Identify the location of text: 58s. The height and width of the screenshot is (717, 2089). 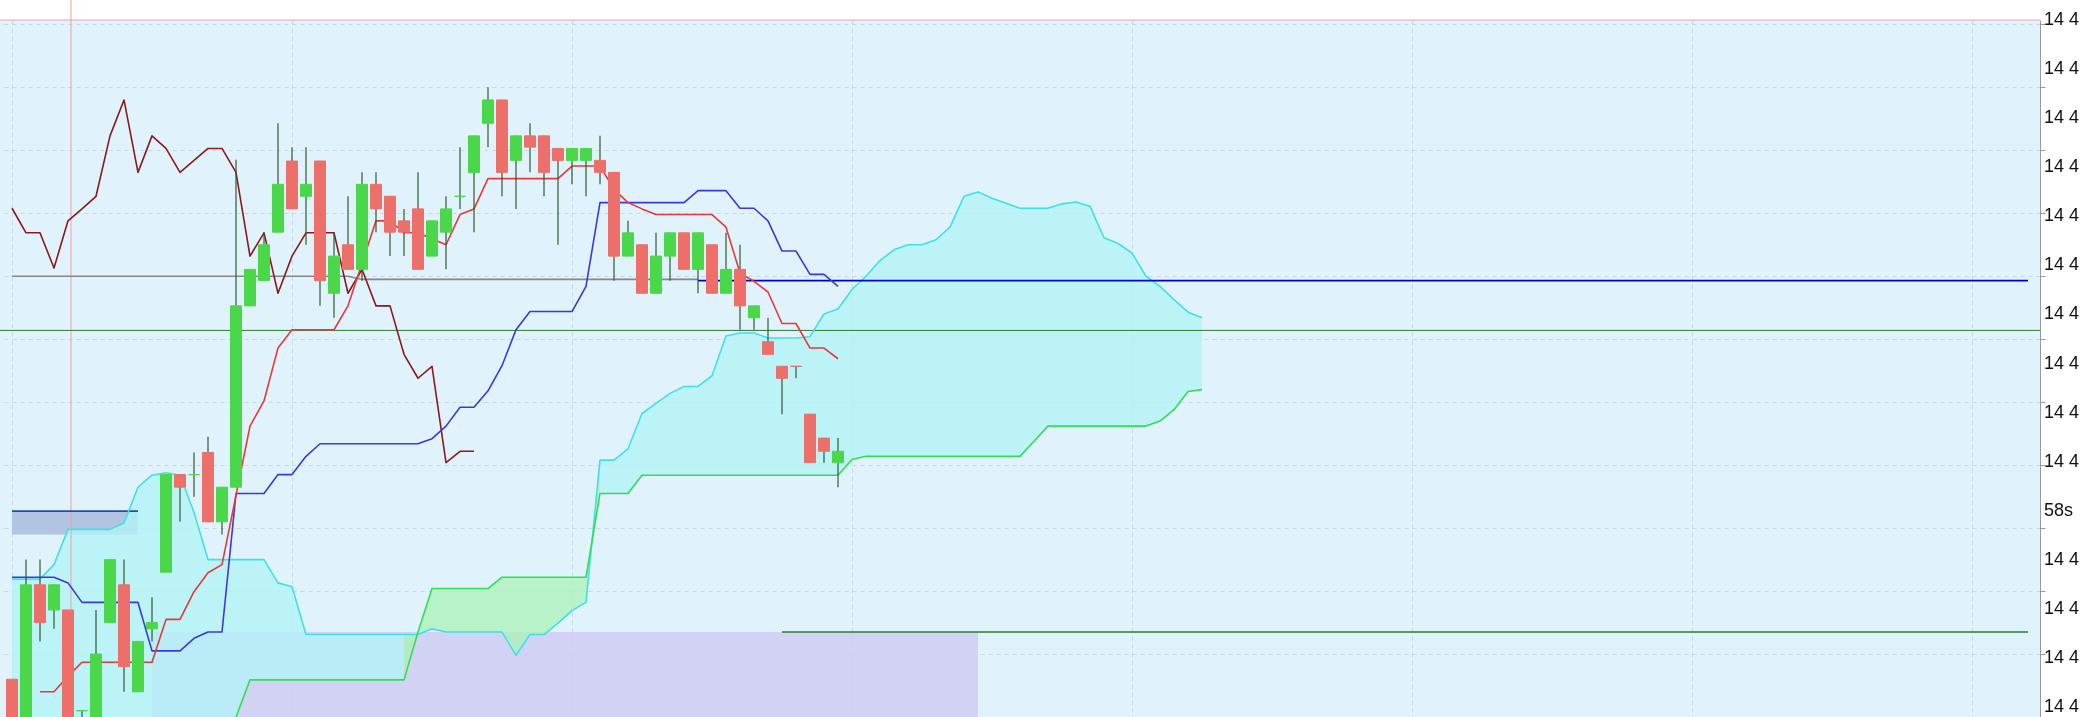
(2059, 509).